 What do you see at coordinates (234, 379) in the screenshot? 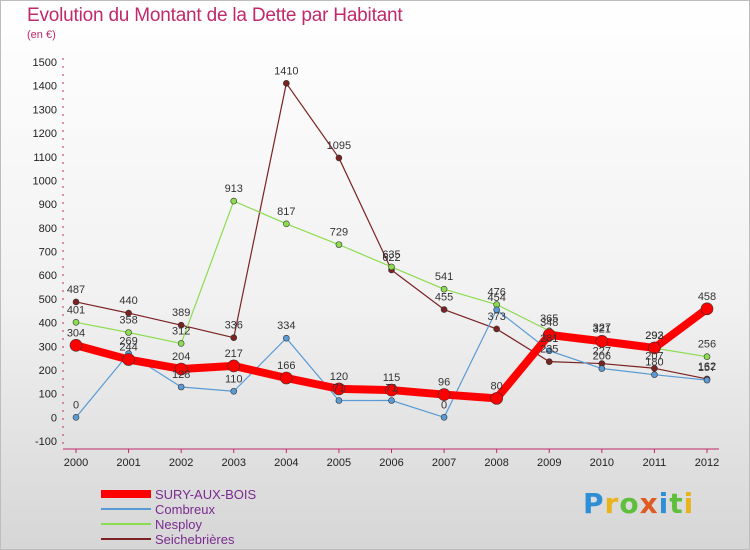
I see `data-label-combreux: 110` at bounding box center [234, 379].